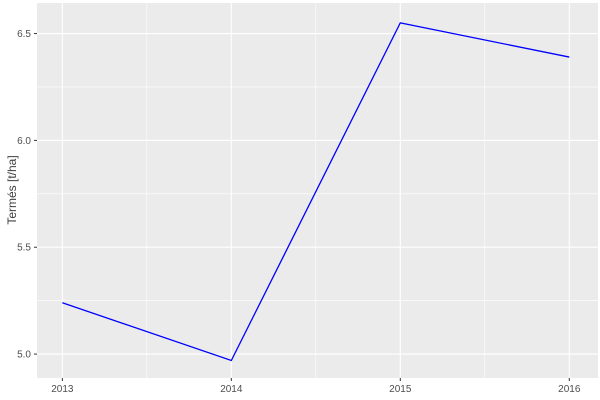  I want to click on x-tick-label: 2015, so click(400, 389).